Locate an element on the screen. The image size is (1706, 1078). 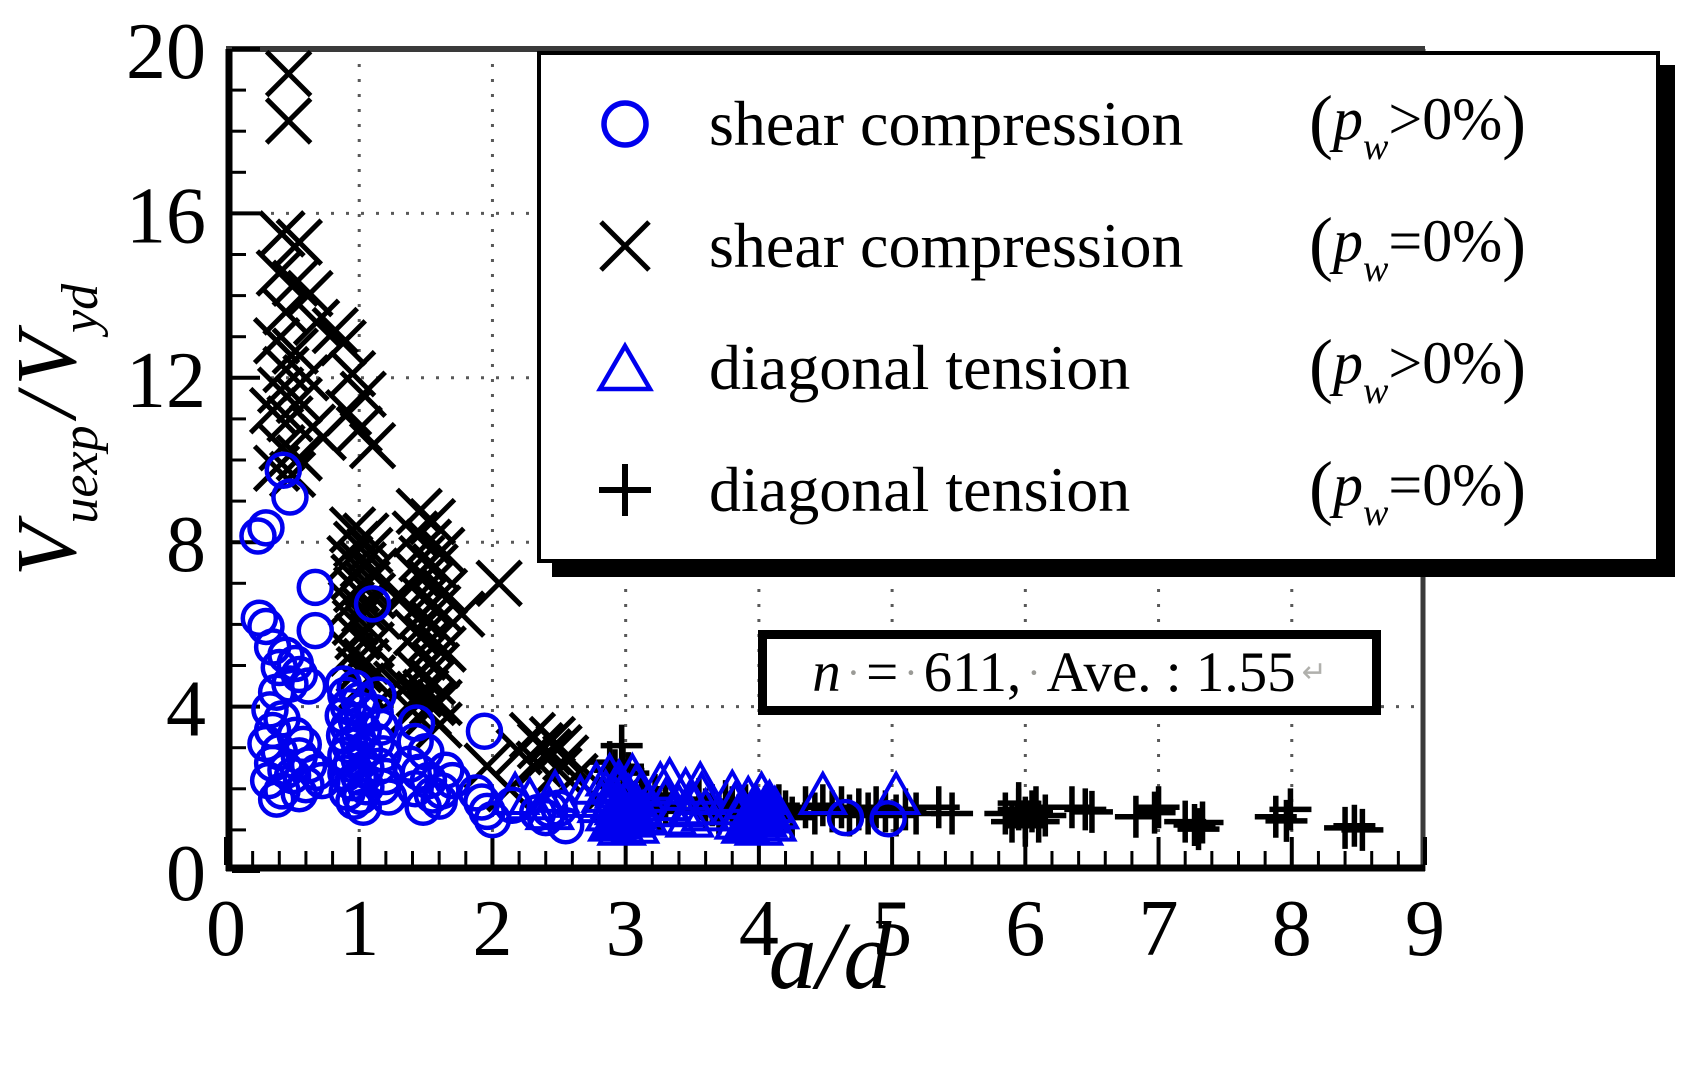
y-tick-label-20: 20 is located at coordinates (166, 52).